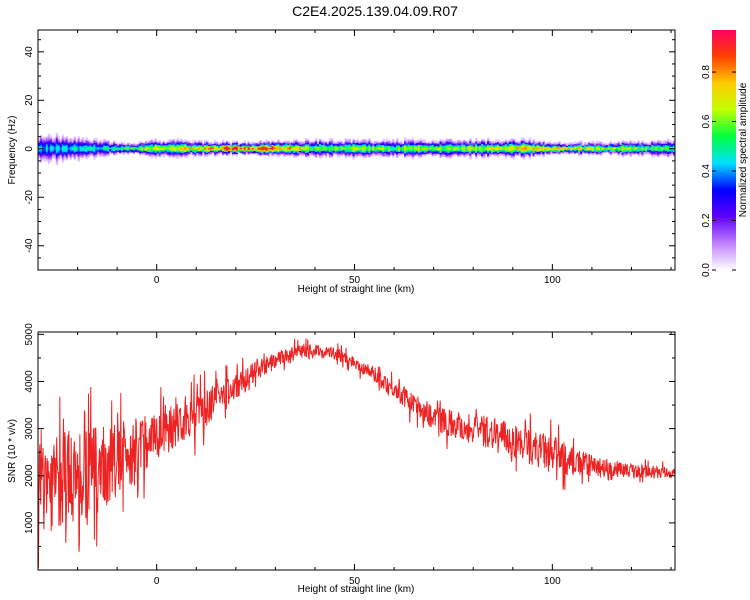  What do you see at coordinates (743, 149) in the screenshot?
I see `colorbar-label: Normalized spectral amplitude` at bounding box center [743, 149].